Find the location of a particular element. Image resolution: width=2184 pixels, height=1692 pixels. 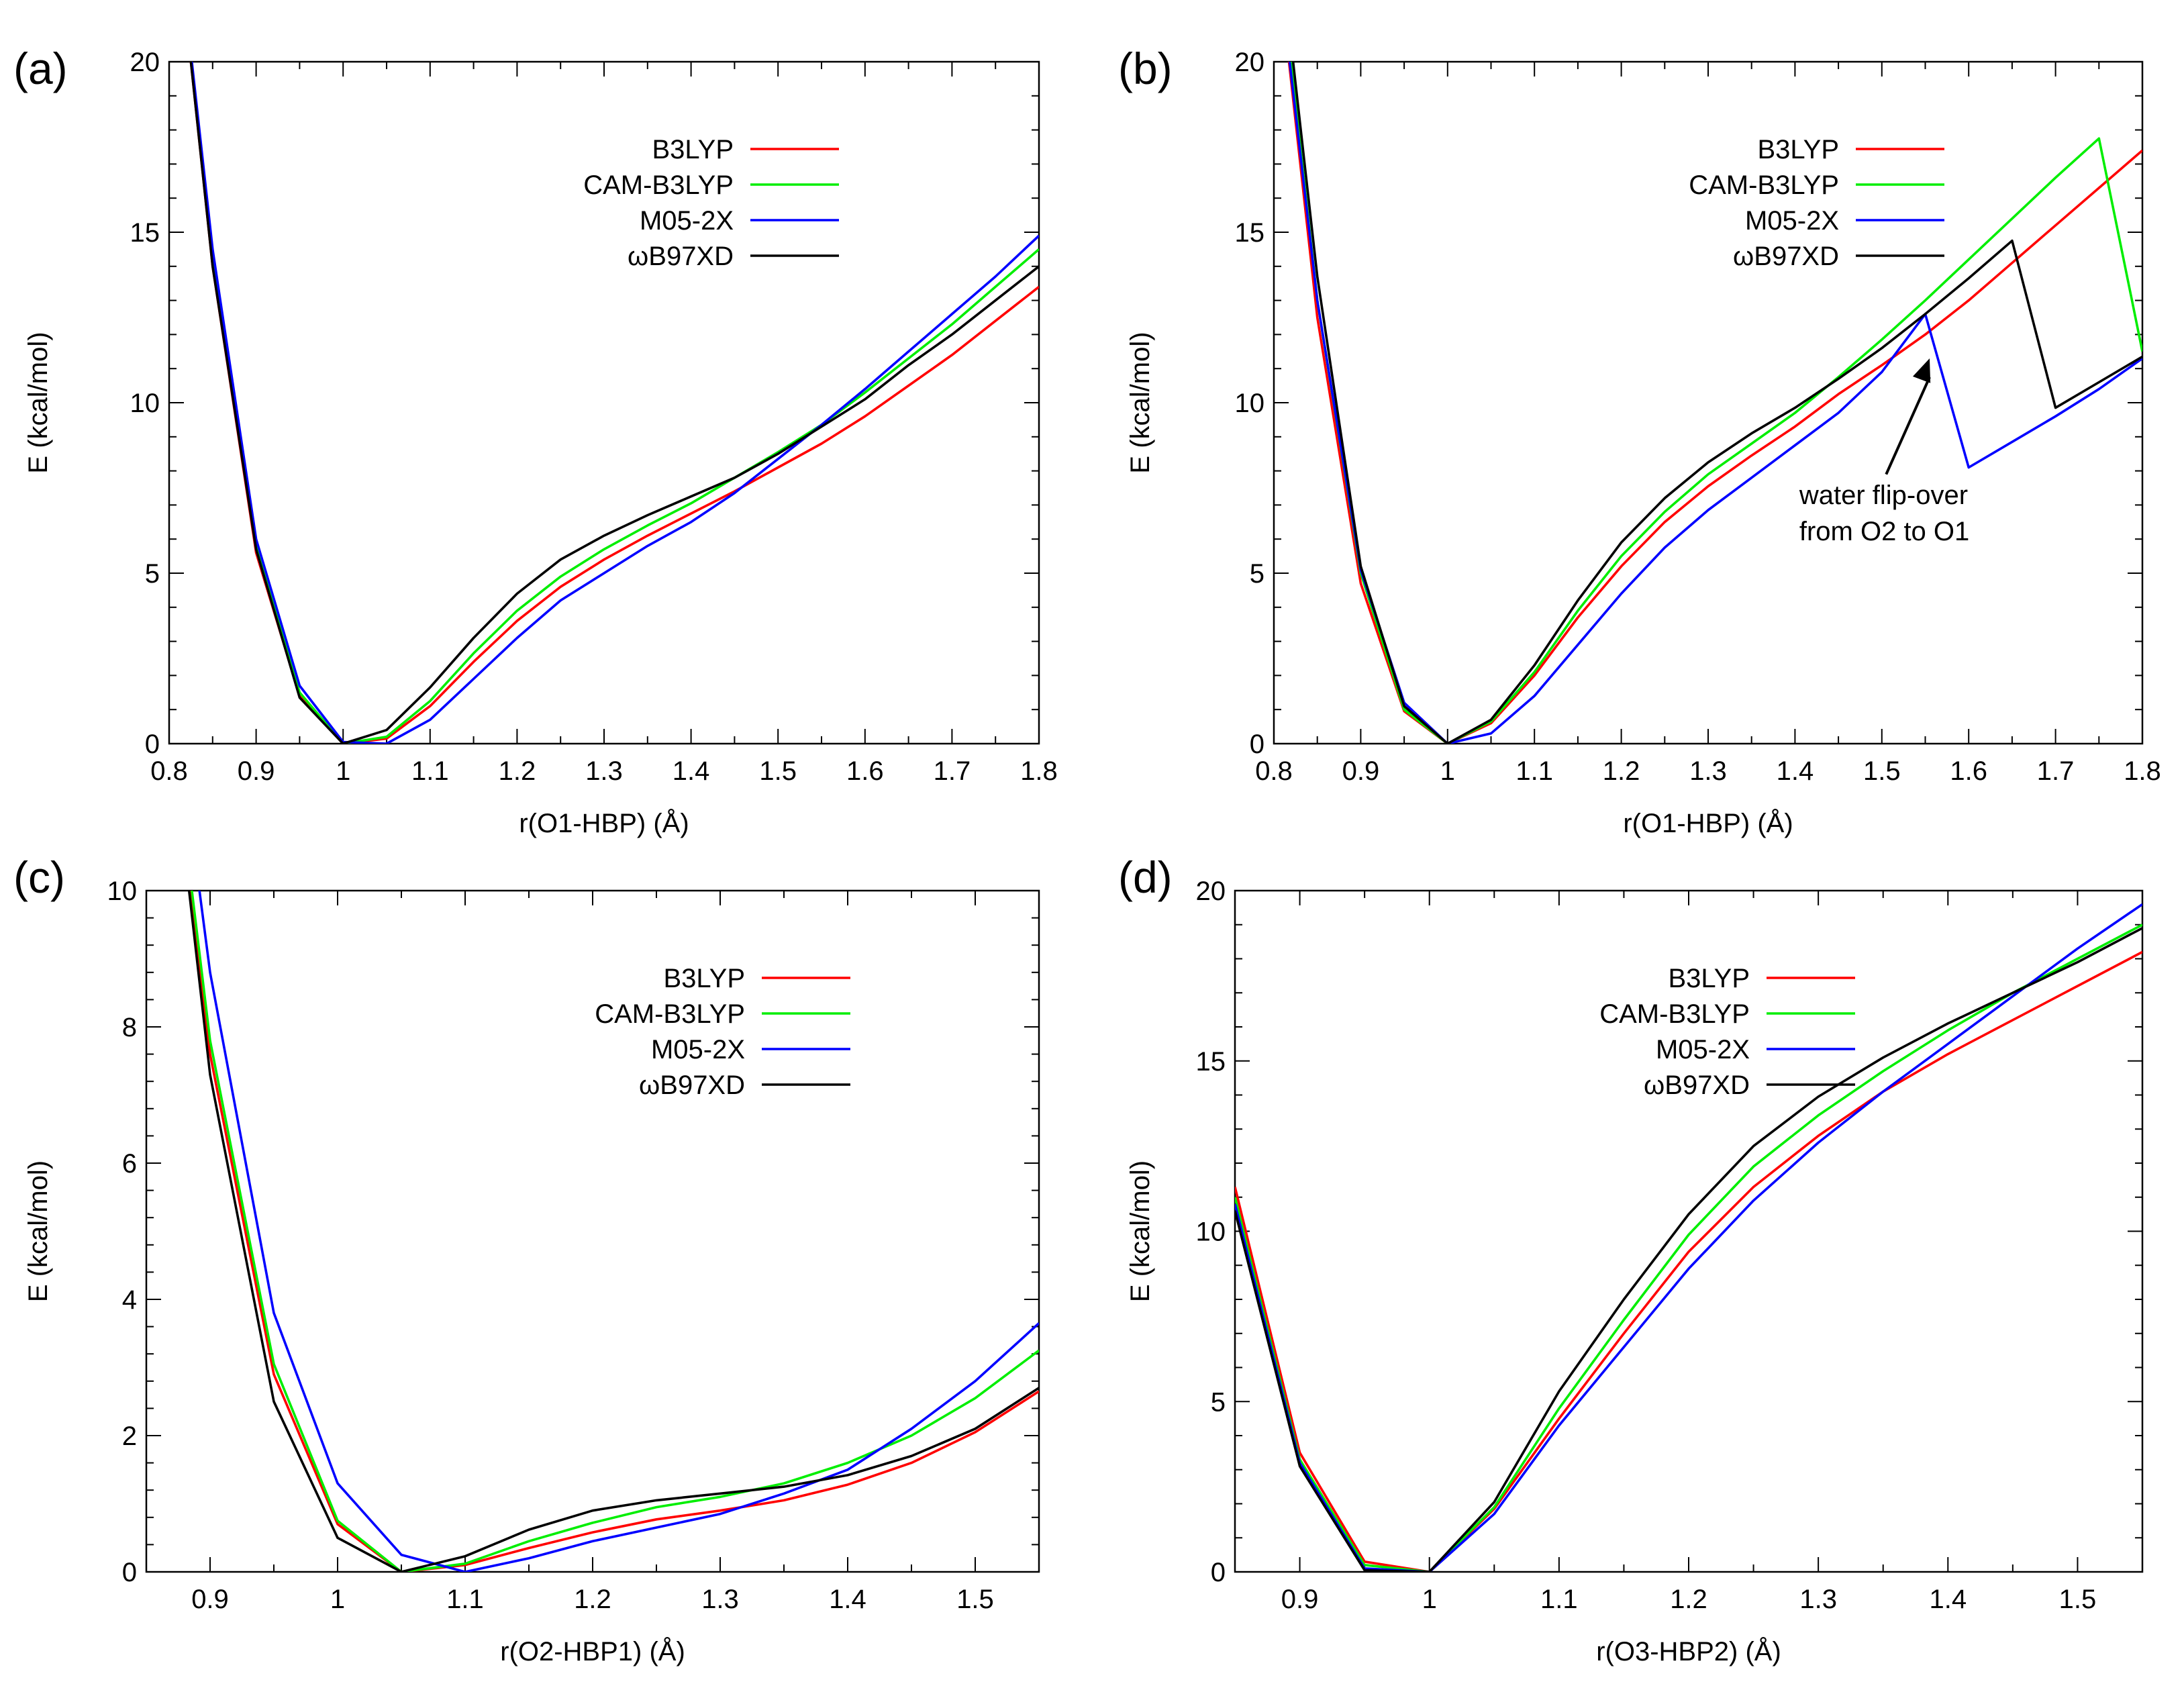

x-axis-label: r(O2-HBP1) (Å) is located at coordinates (592, 1651).